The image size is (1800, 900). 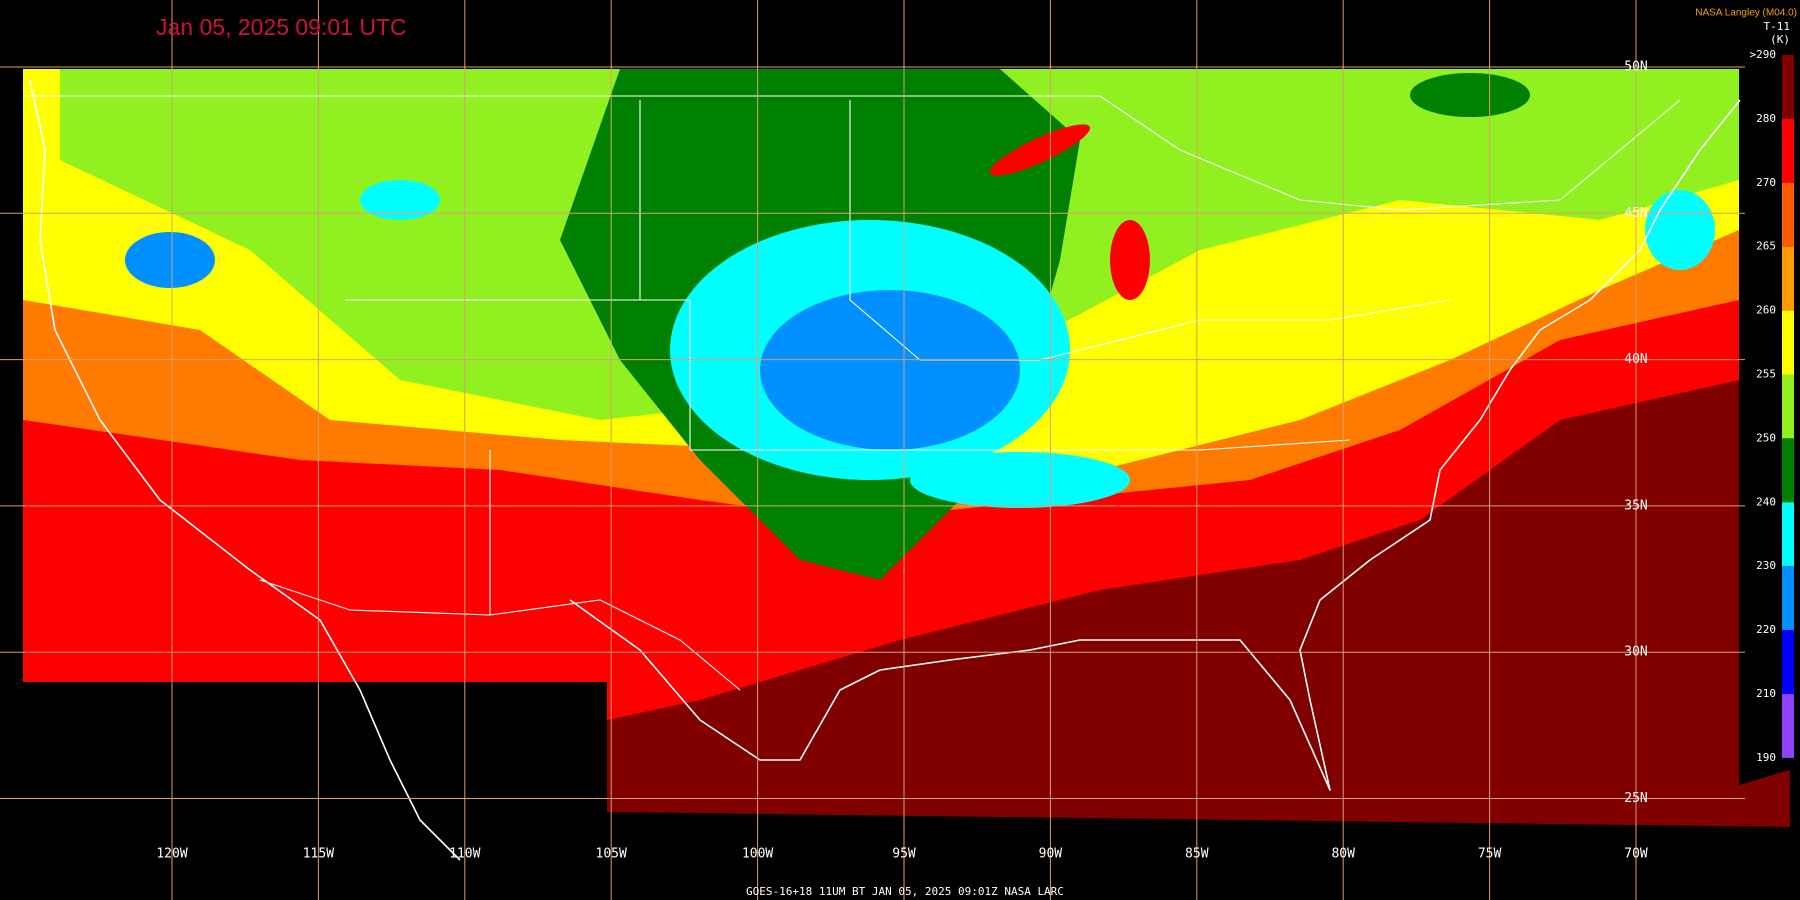 What do you see at coordinates (1197, 854) in the screenshot?
I see `longitude-label: 85W` at bounding box center [1197, 854].